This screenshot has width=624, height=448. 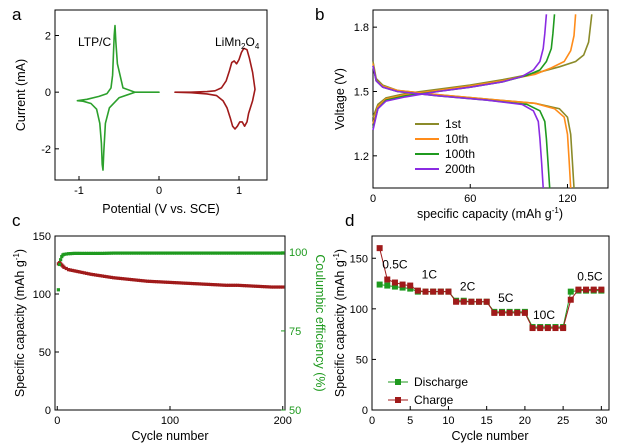 I want to click on panel-d-rate-label-2: 2C, so click(x=468, y=287).